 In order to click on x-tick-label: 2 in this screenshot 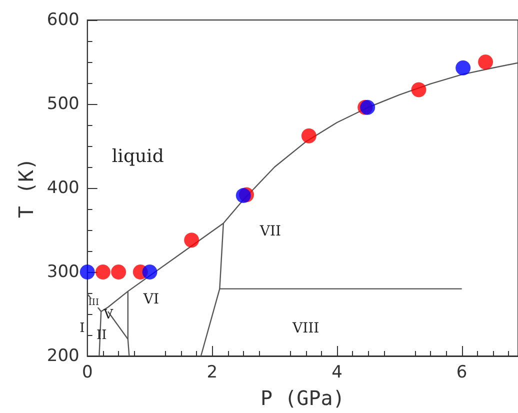, I will do `click(212, 372)`.